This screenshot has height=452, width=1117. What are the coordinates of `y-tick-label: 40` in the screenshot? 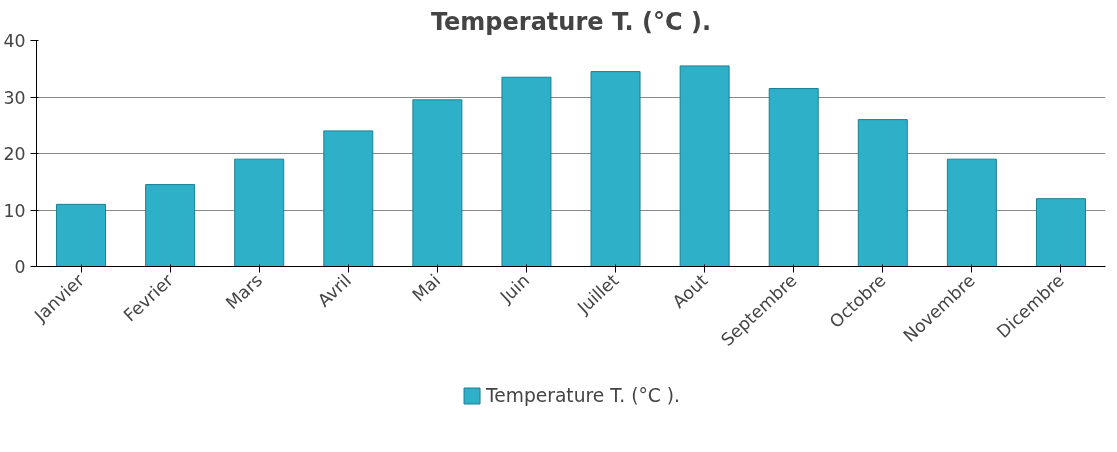 It's located at (14, 41).